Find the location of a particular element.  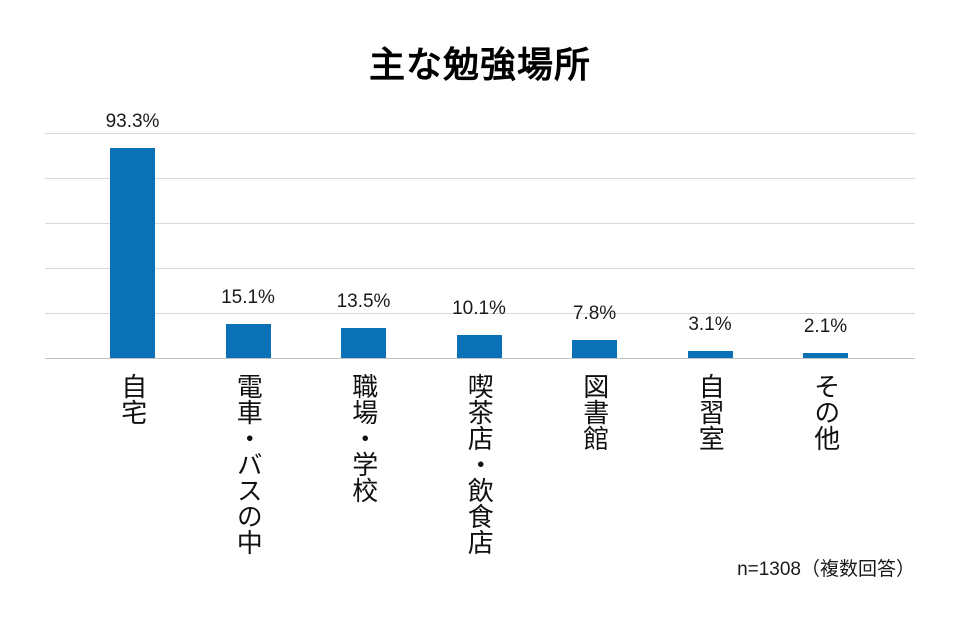

value-label: 7.8% is located at coordinates (594, 314).